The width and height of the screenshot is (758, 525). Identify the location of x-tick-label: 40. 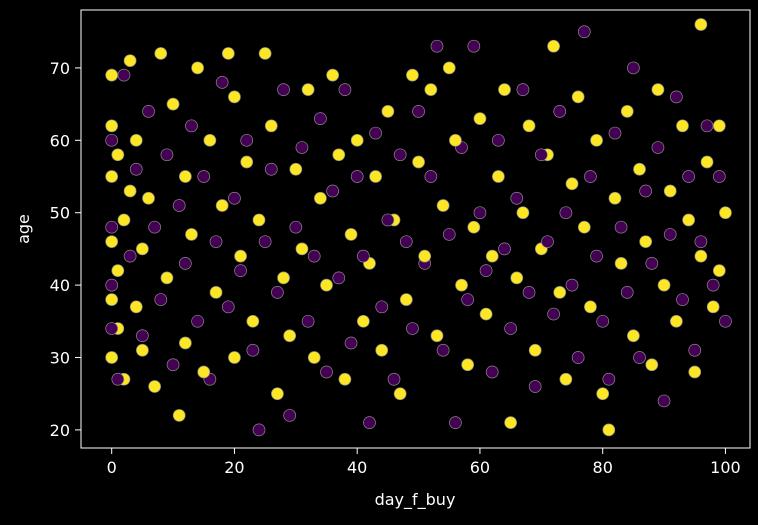
(357, 467).